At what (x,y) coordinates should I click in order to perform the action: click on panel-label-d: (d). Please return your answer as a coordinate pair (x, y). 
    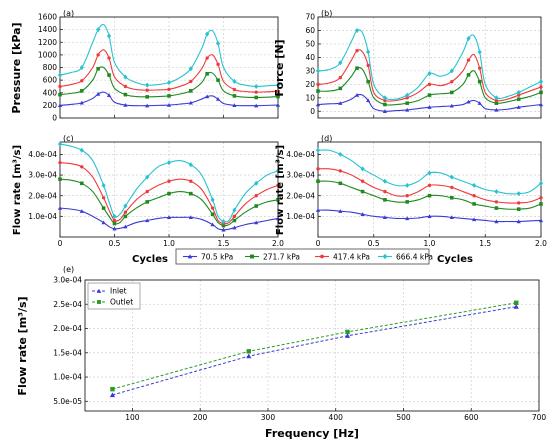
    Looking at the image, I should click on (326, 138).